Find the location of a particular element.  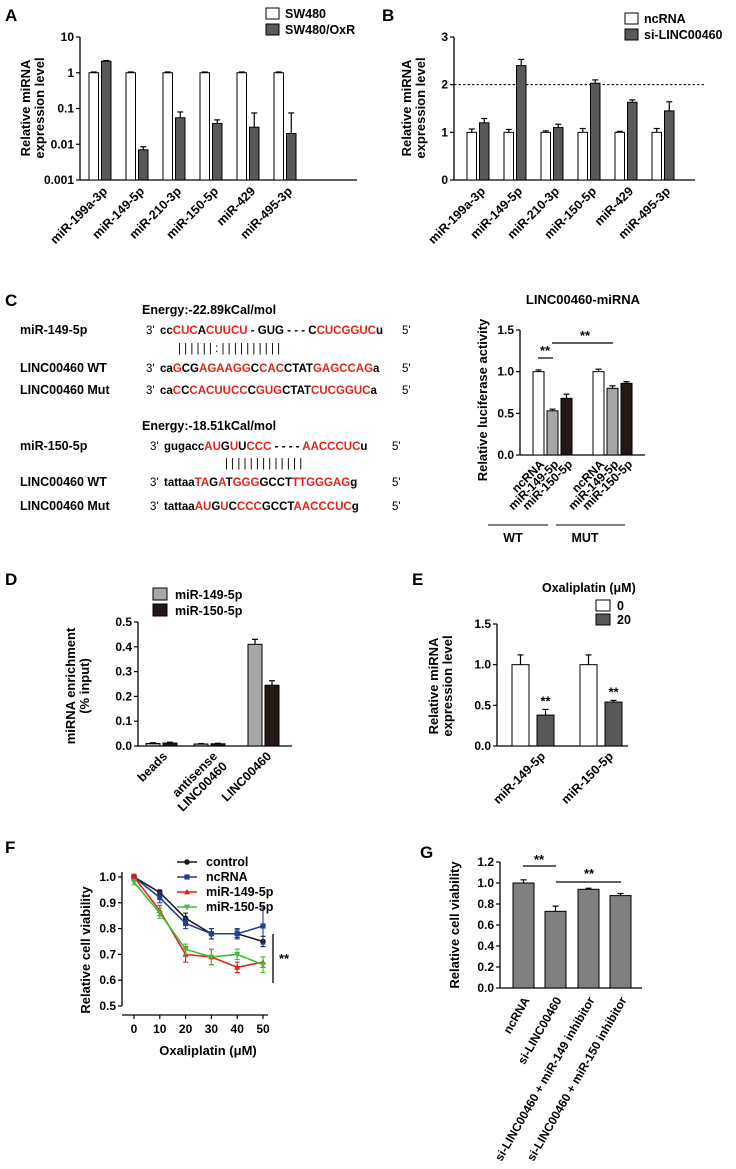

sequence-segment: GAAGG is located at coordinates (229, 369).